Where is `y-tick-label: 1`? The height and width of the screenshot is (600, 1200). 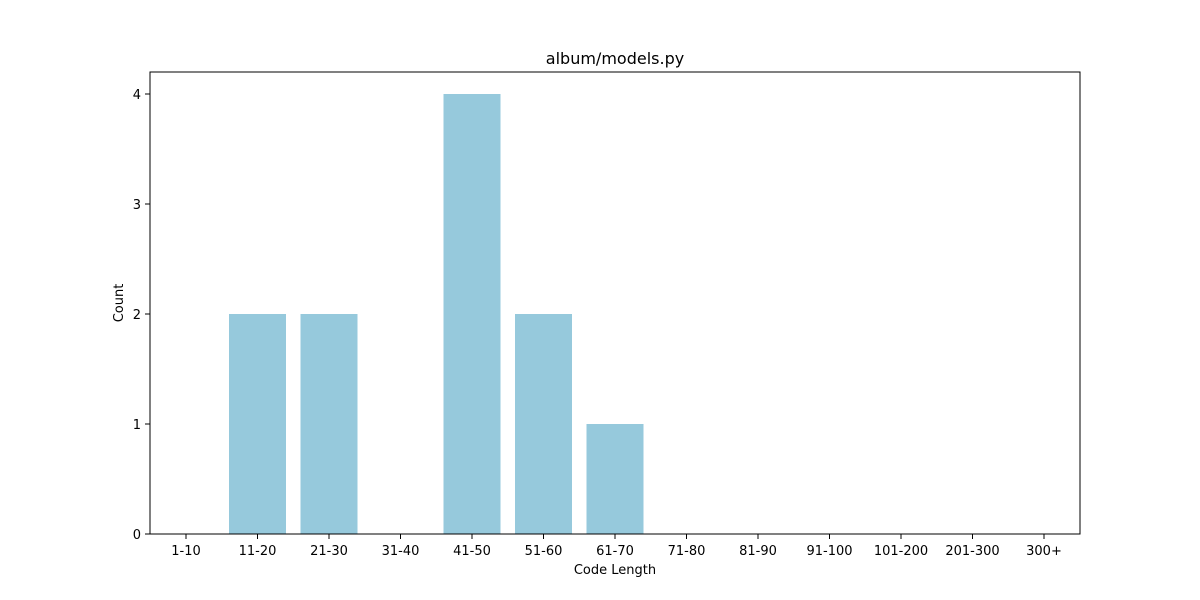
y-tick-label: 1 is located at coordinates (137, 425).